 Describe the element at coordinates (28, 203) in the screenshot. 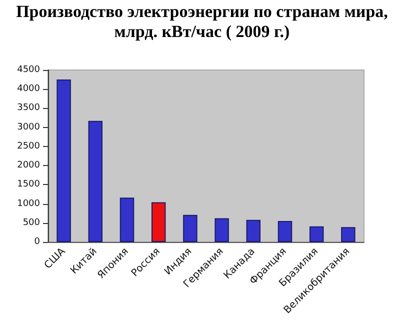

I see `y-tick-label: 1000` at that location.